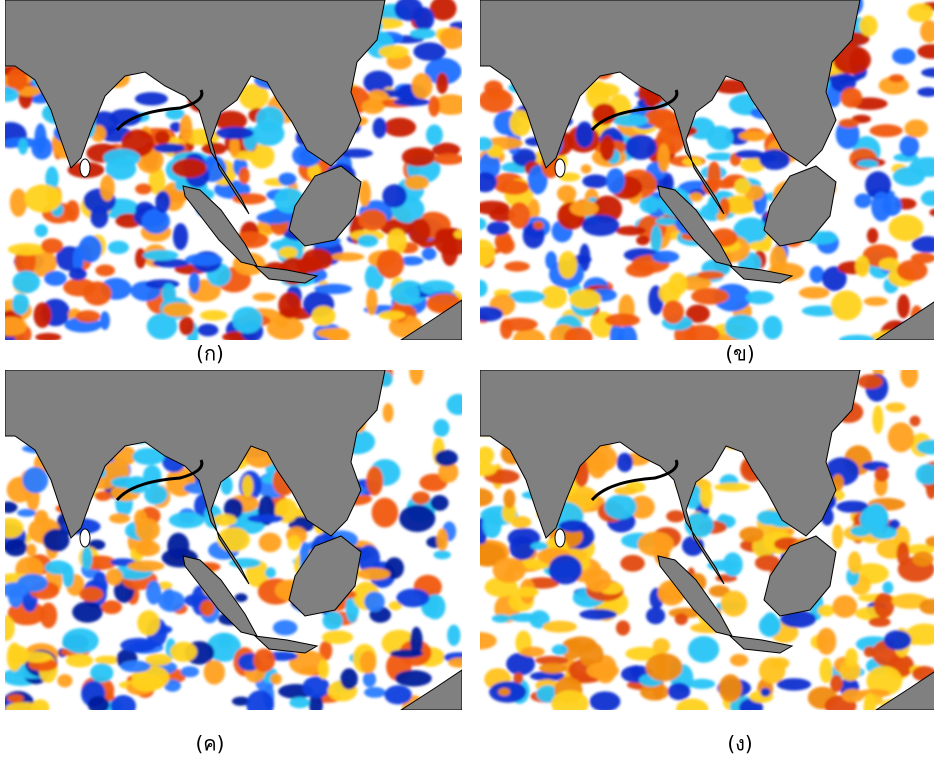 This screenshot has height=776, width=934. Describe the element at coordinates (670, 107) in the screenshot. I see `land-asia` at that location.